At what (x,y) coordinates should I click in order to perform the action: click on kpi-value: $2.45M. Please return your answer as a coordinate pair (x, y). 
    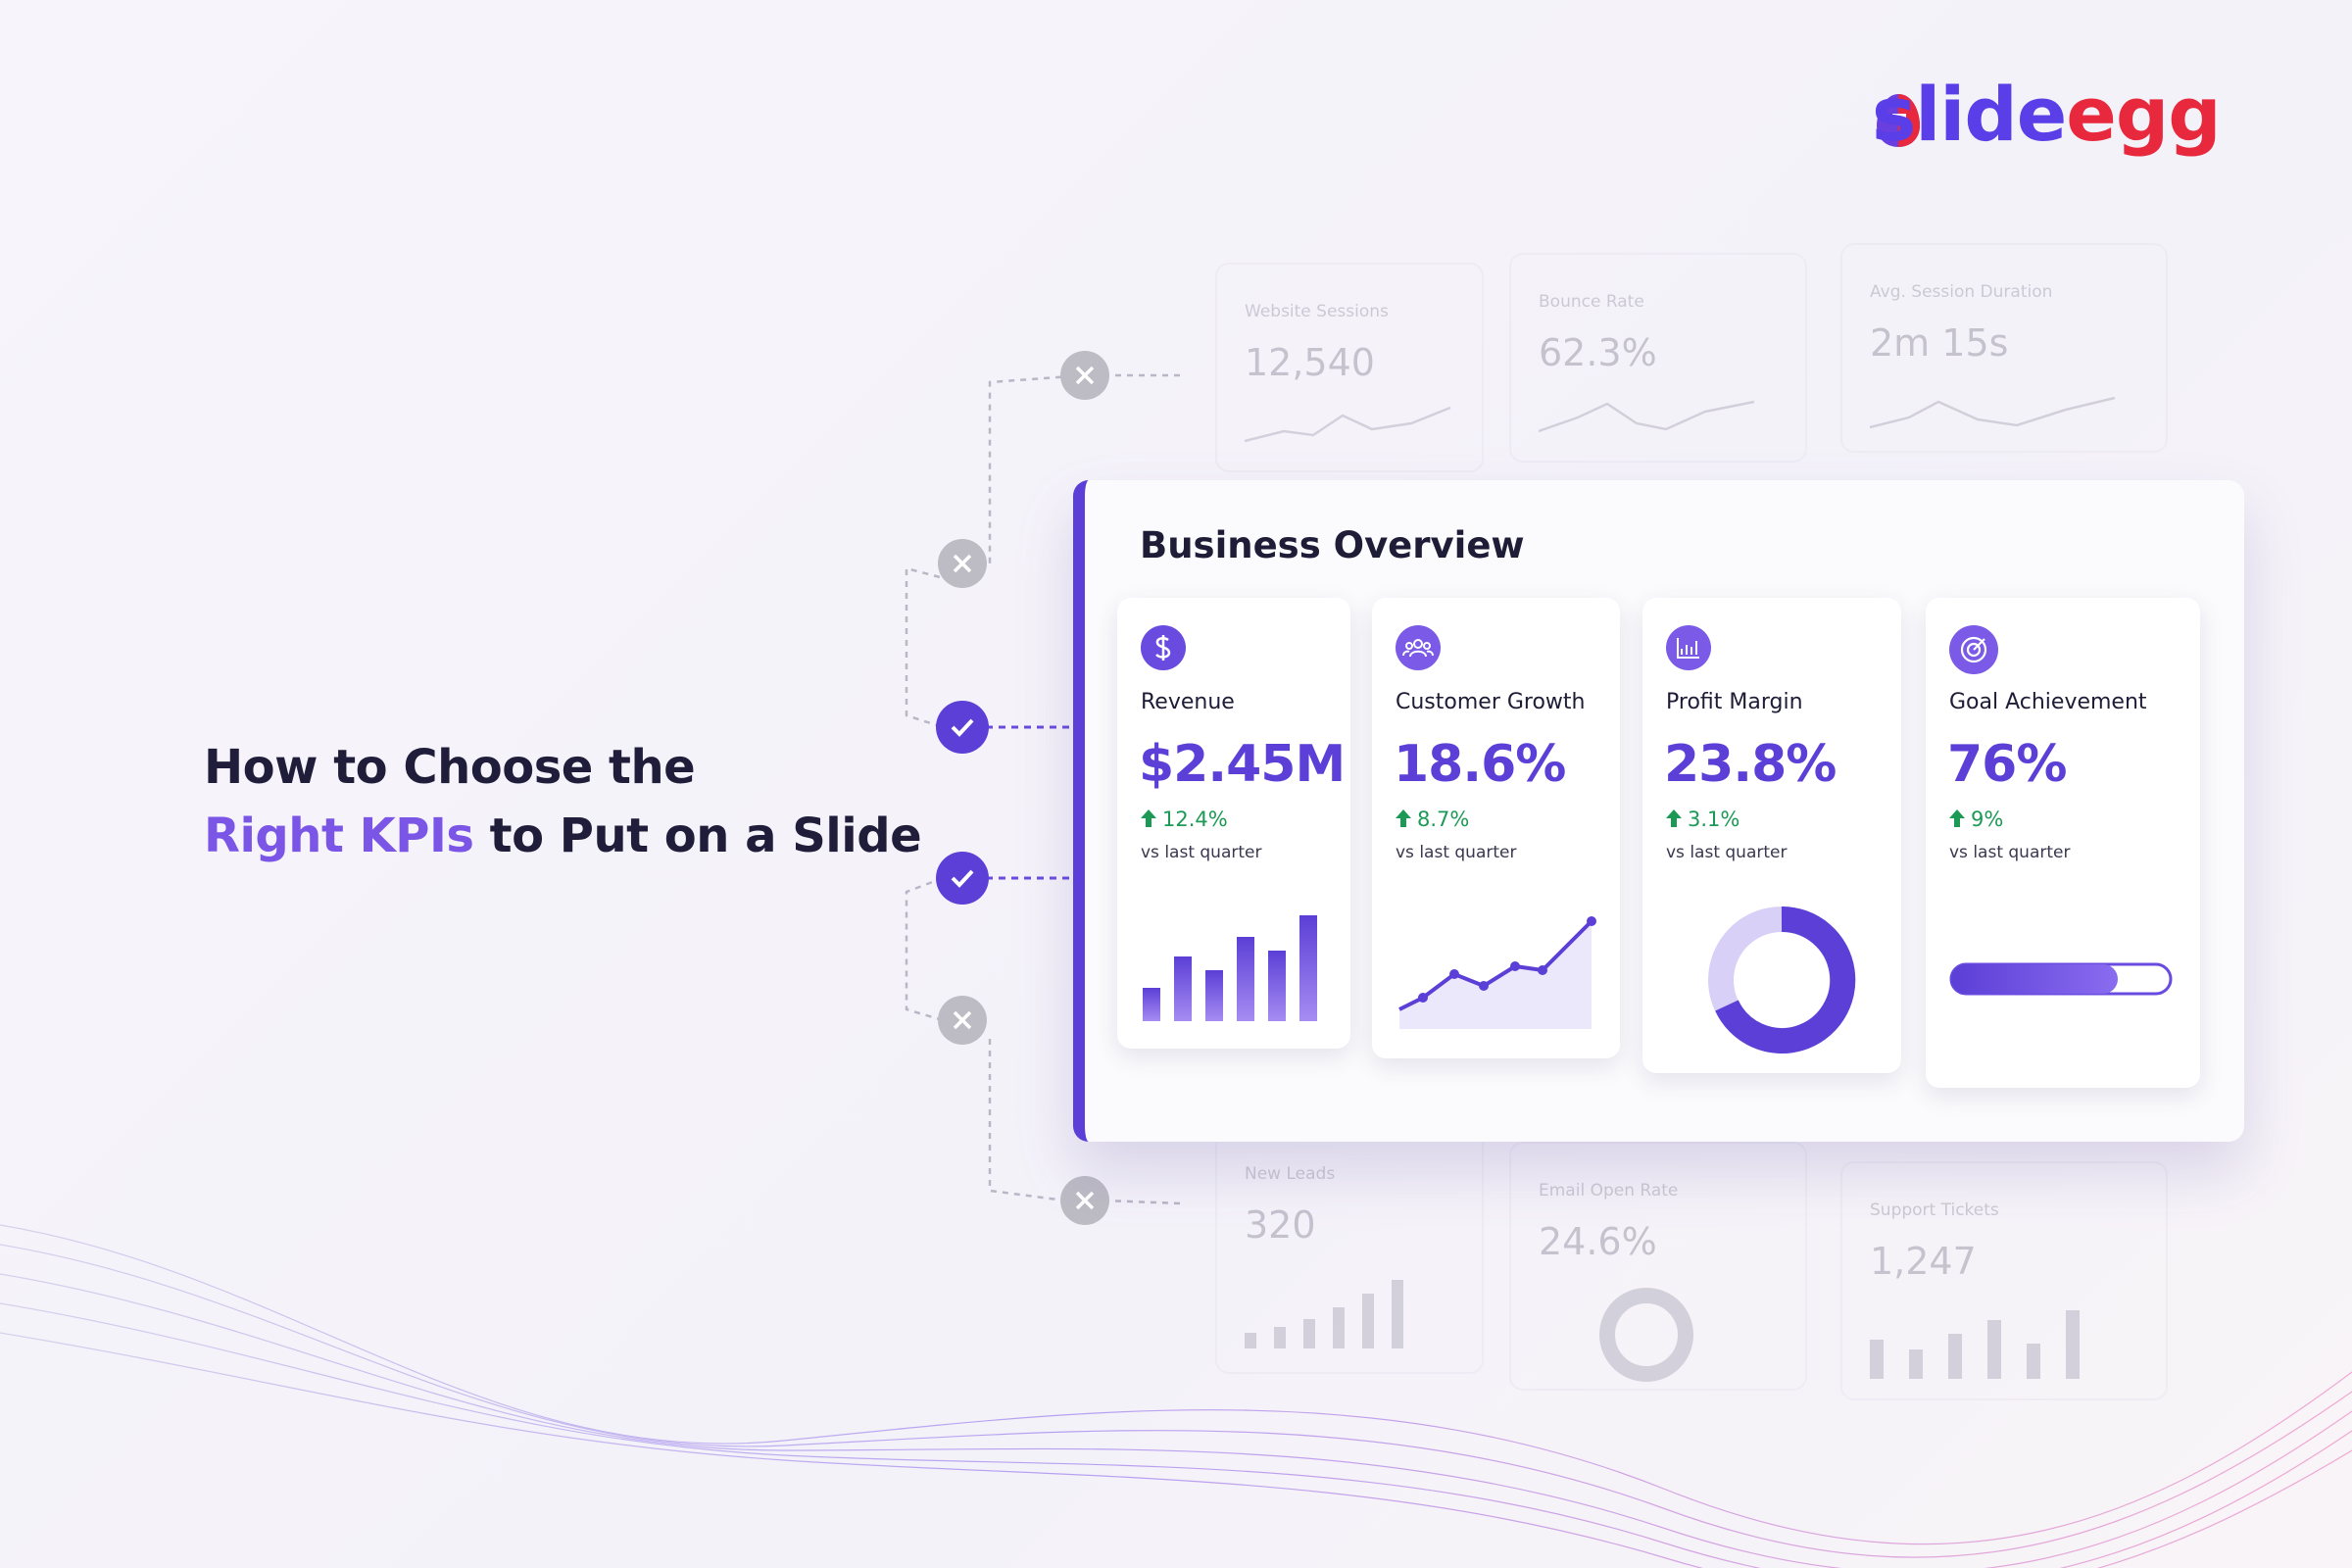
    Looking at the image, I should click on (1242, 764).